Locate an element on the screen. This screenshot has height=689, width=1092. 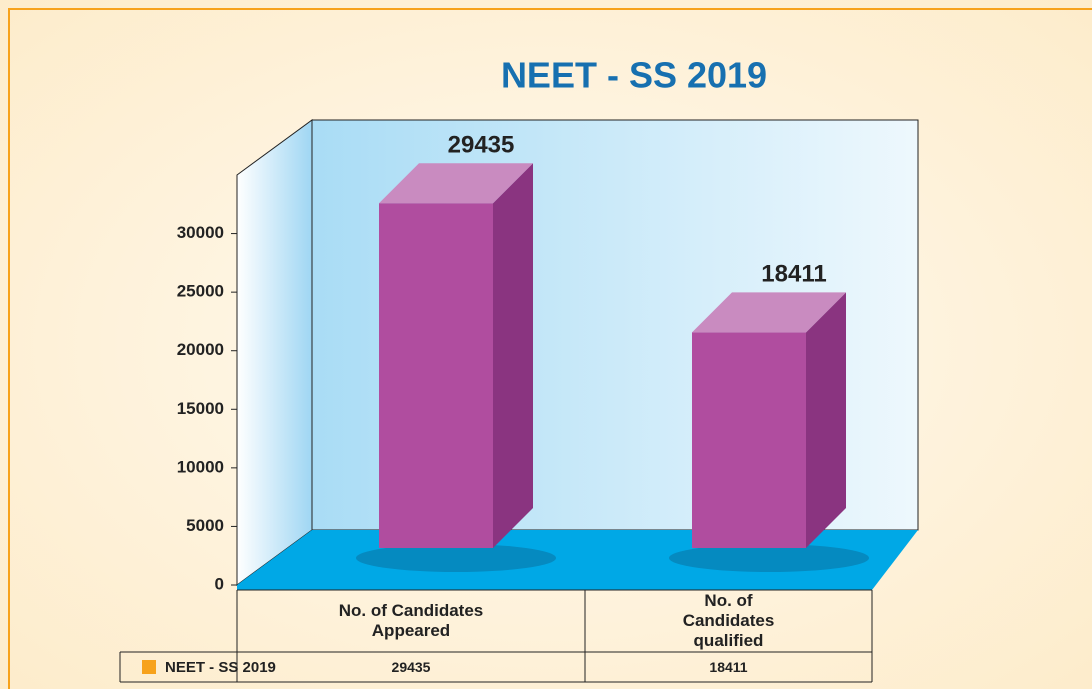
y-tick-label: 0 is located at coordinates (219, 583).